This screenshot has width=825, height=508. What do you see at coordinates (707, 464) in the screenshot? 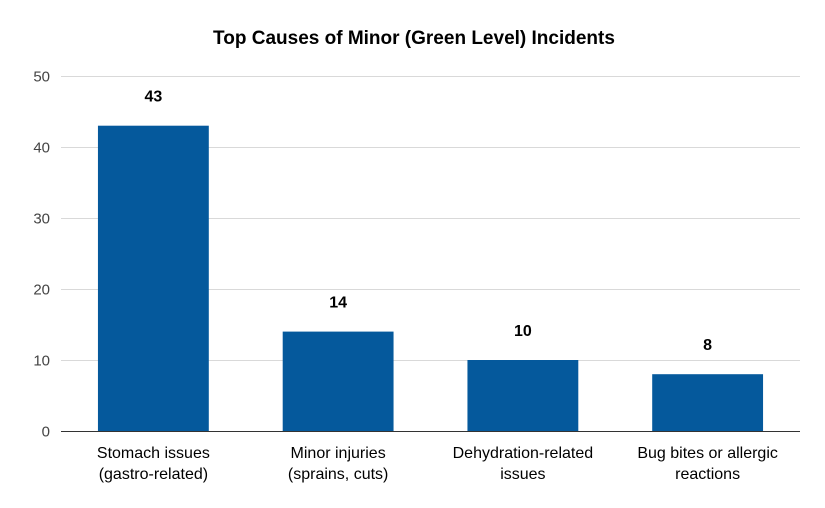
I see `category-label: Bug bites or allergic reactions` at bounding box center [707, 464].